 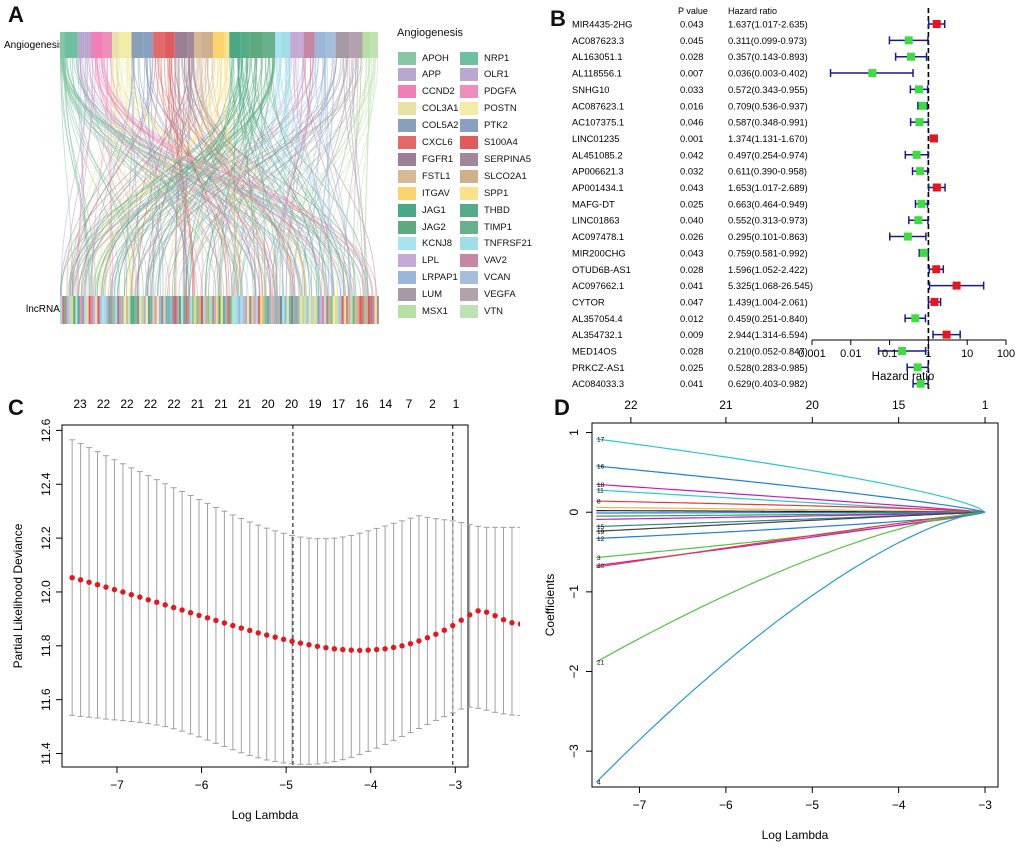 What do you see at coordinates (691, 334) in the screenshot?
I see `forest-p-value: 0.009` at bounding box center [691, 334].